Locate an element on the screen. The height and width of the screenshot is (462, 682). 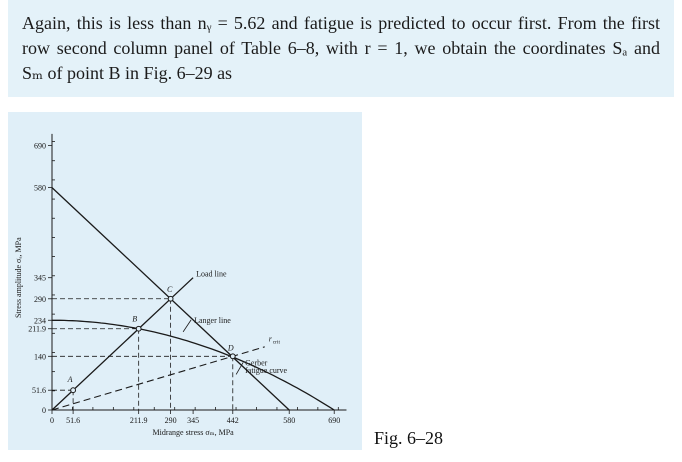
x-tick-label: 345 is located at coordinates (193, 420).